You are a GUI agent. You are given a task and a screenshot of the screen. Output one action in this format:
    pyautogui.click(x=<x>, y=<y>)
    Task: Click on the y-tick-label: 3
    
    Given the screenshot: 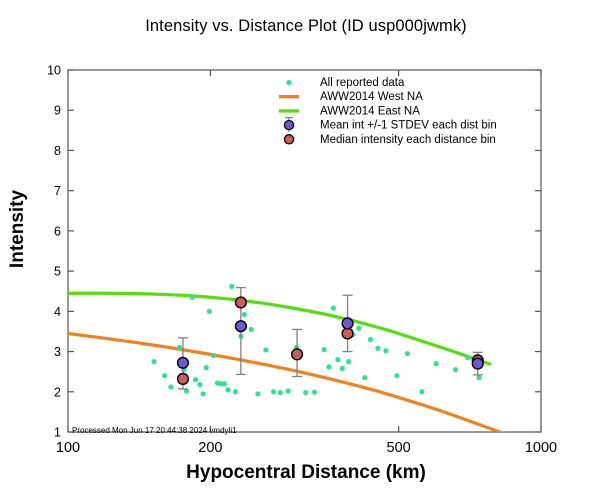 What is the action you would take?
    pyautogui.click(x=57, y=352)
    